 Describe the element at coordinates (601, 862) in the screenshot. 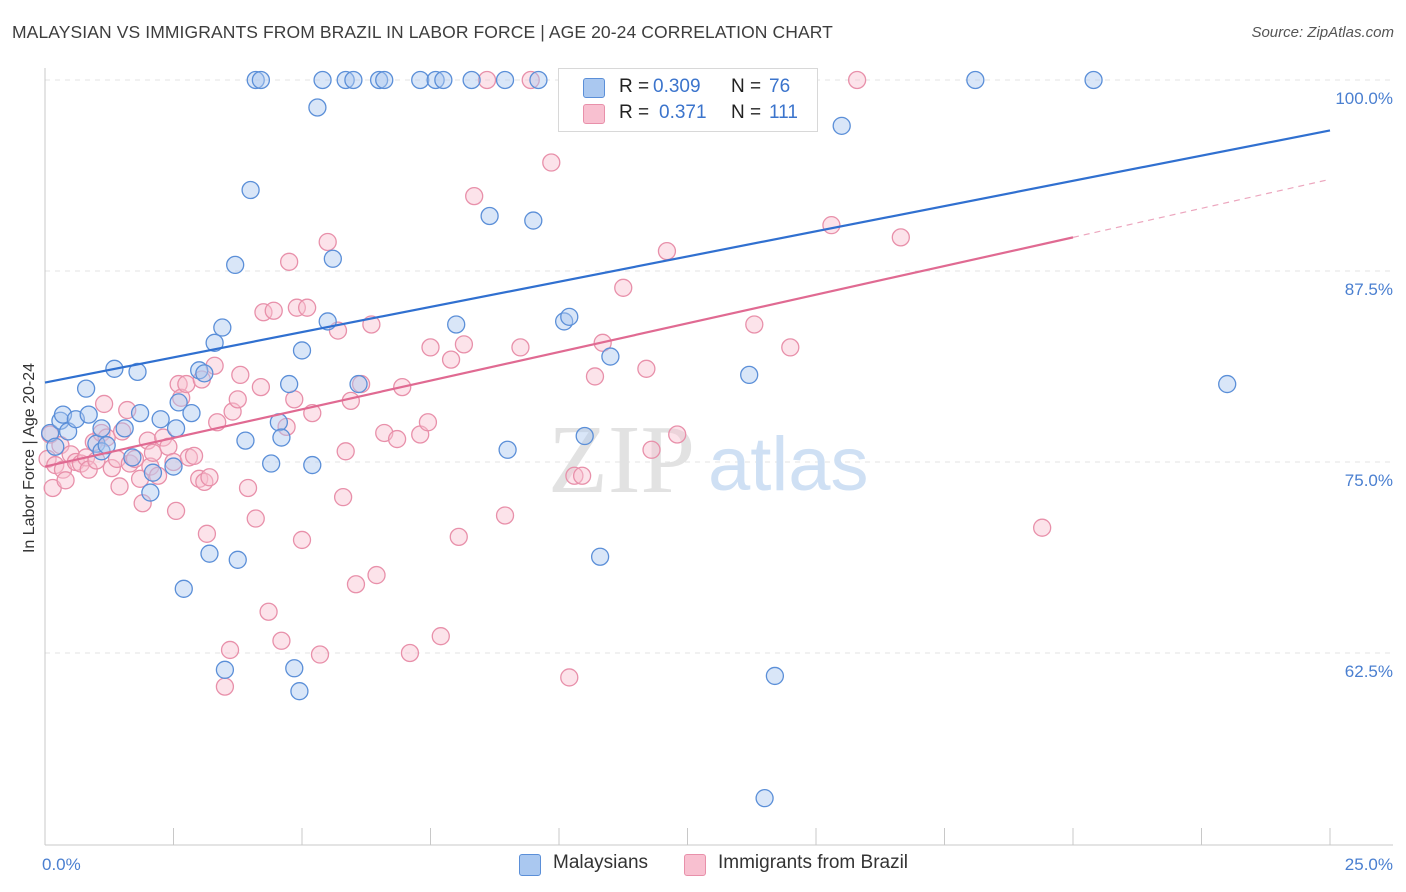

I see `legend-label: Malaysians` at that location.